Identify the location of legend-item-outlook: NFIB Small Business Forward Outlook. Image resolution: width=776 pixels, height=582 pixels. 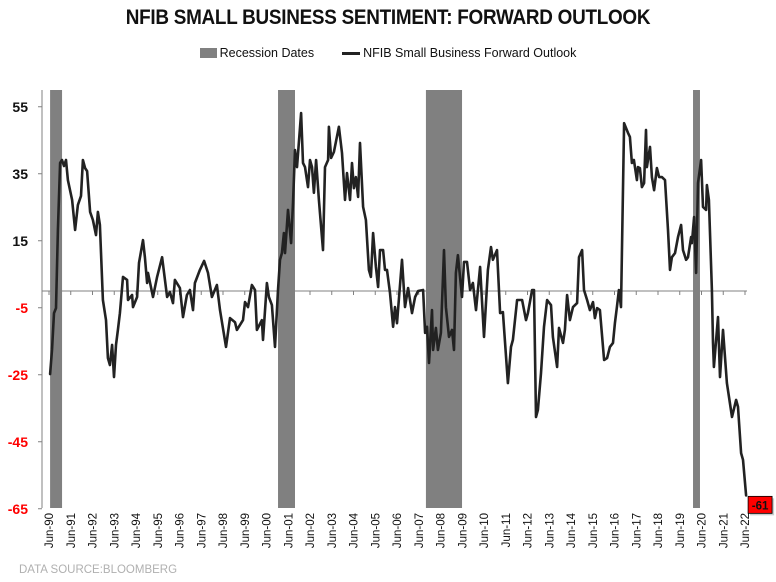
(459, 53).